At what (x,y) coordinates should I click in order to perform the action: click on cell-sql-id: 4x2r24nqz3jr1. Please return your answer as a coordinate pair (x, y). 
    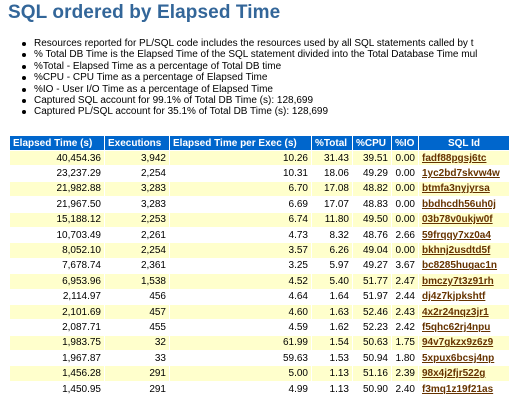
    Looking at the image, I should click on (464, 312).